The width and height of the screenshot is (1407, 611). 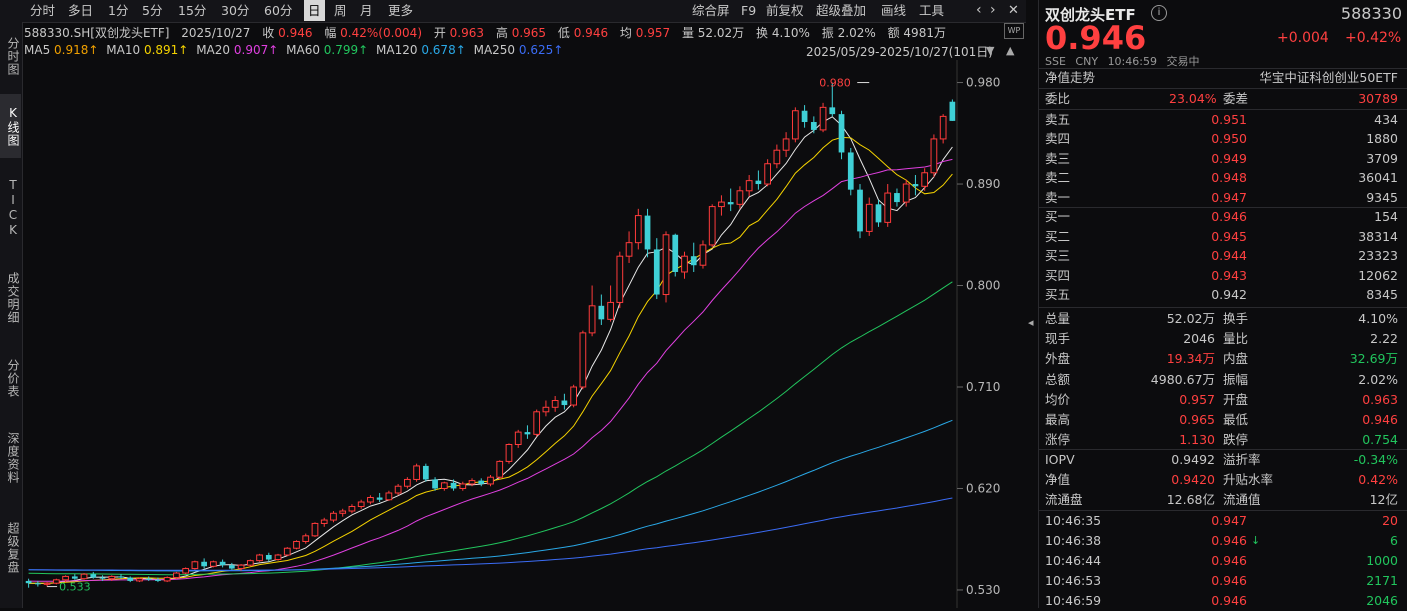 I want to click on vtab-kline: K线图, so click(x=10, y=126).